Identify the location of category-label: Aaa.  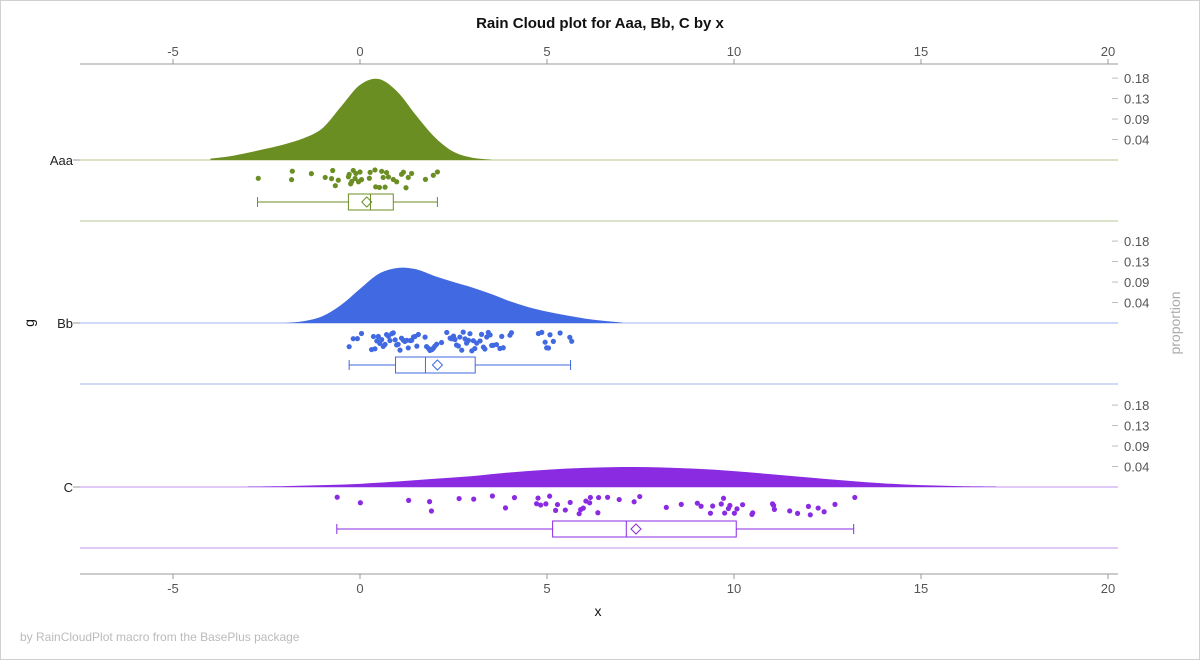
(62, 160).